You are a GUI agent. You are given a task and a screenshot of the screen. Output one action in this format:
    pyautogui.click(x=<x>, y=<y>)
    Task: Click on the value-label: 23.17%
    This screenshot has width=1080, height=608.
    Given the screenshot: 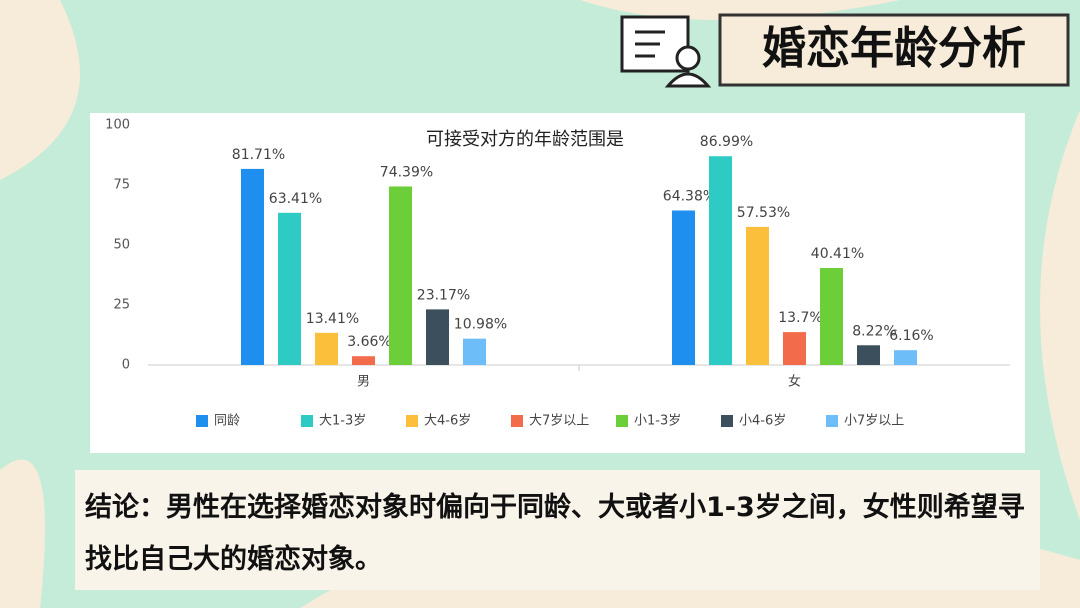 What is the action you would take?
    pyautogui.click(x=443, y=295)
    